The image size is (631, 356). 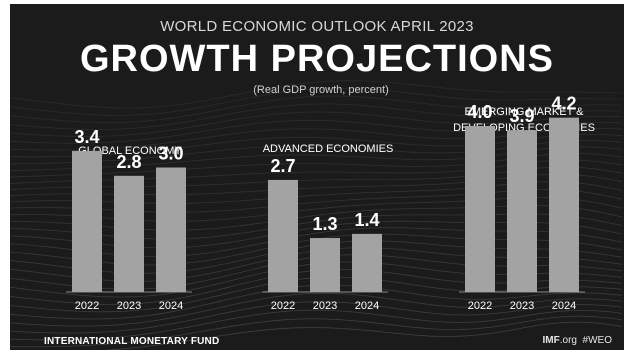 What do you see at coordinates (479, 112) in the screenshot?
I see `data-label: 4.0` at bounding box center [479, 112].